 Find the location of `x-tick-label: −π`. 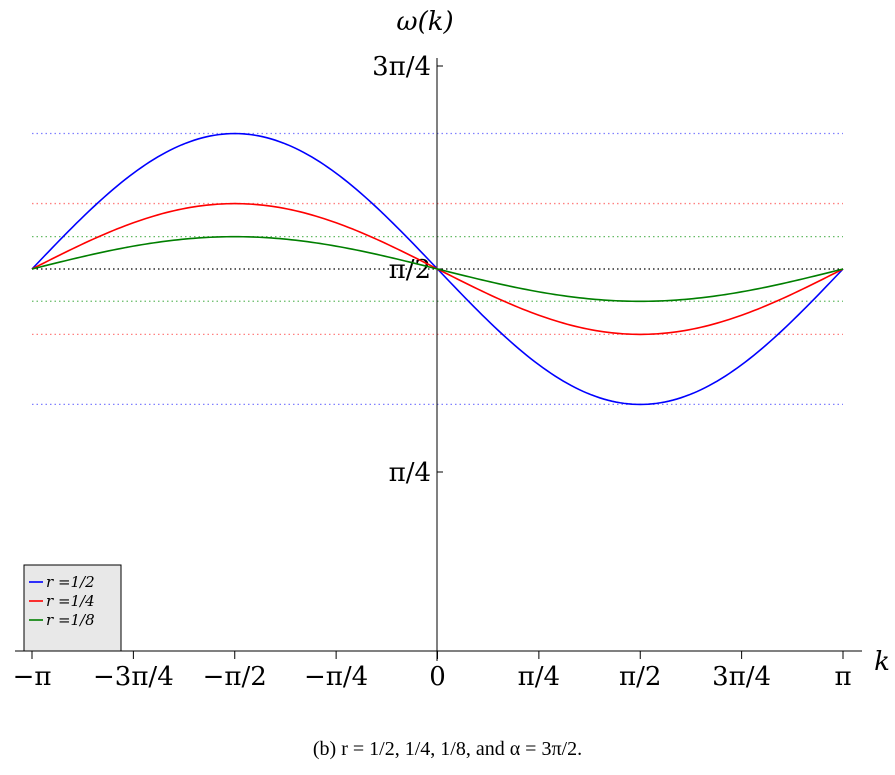

x-tick-label: −π is located at coordinates (32, 677).